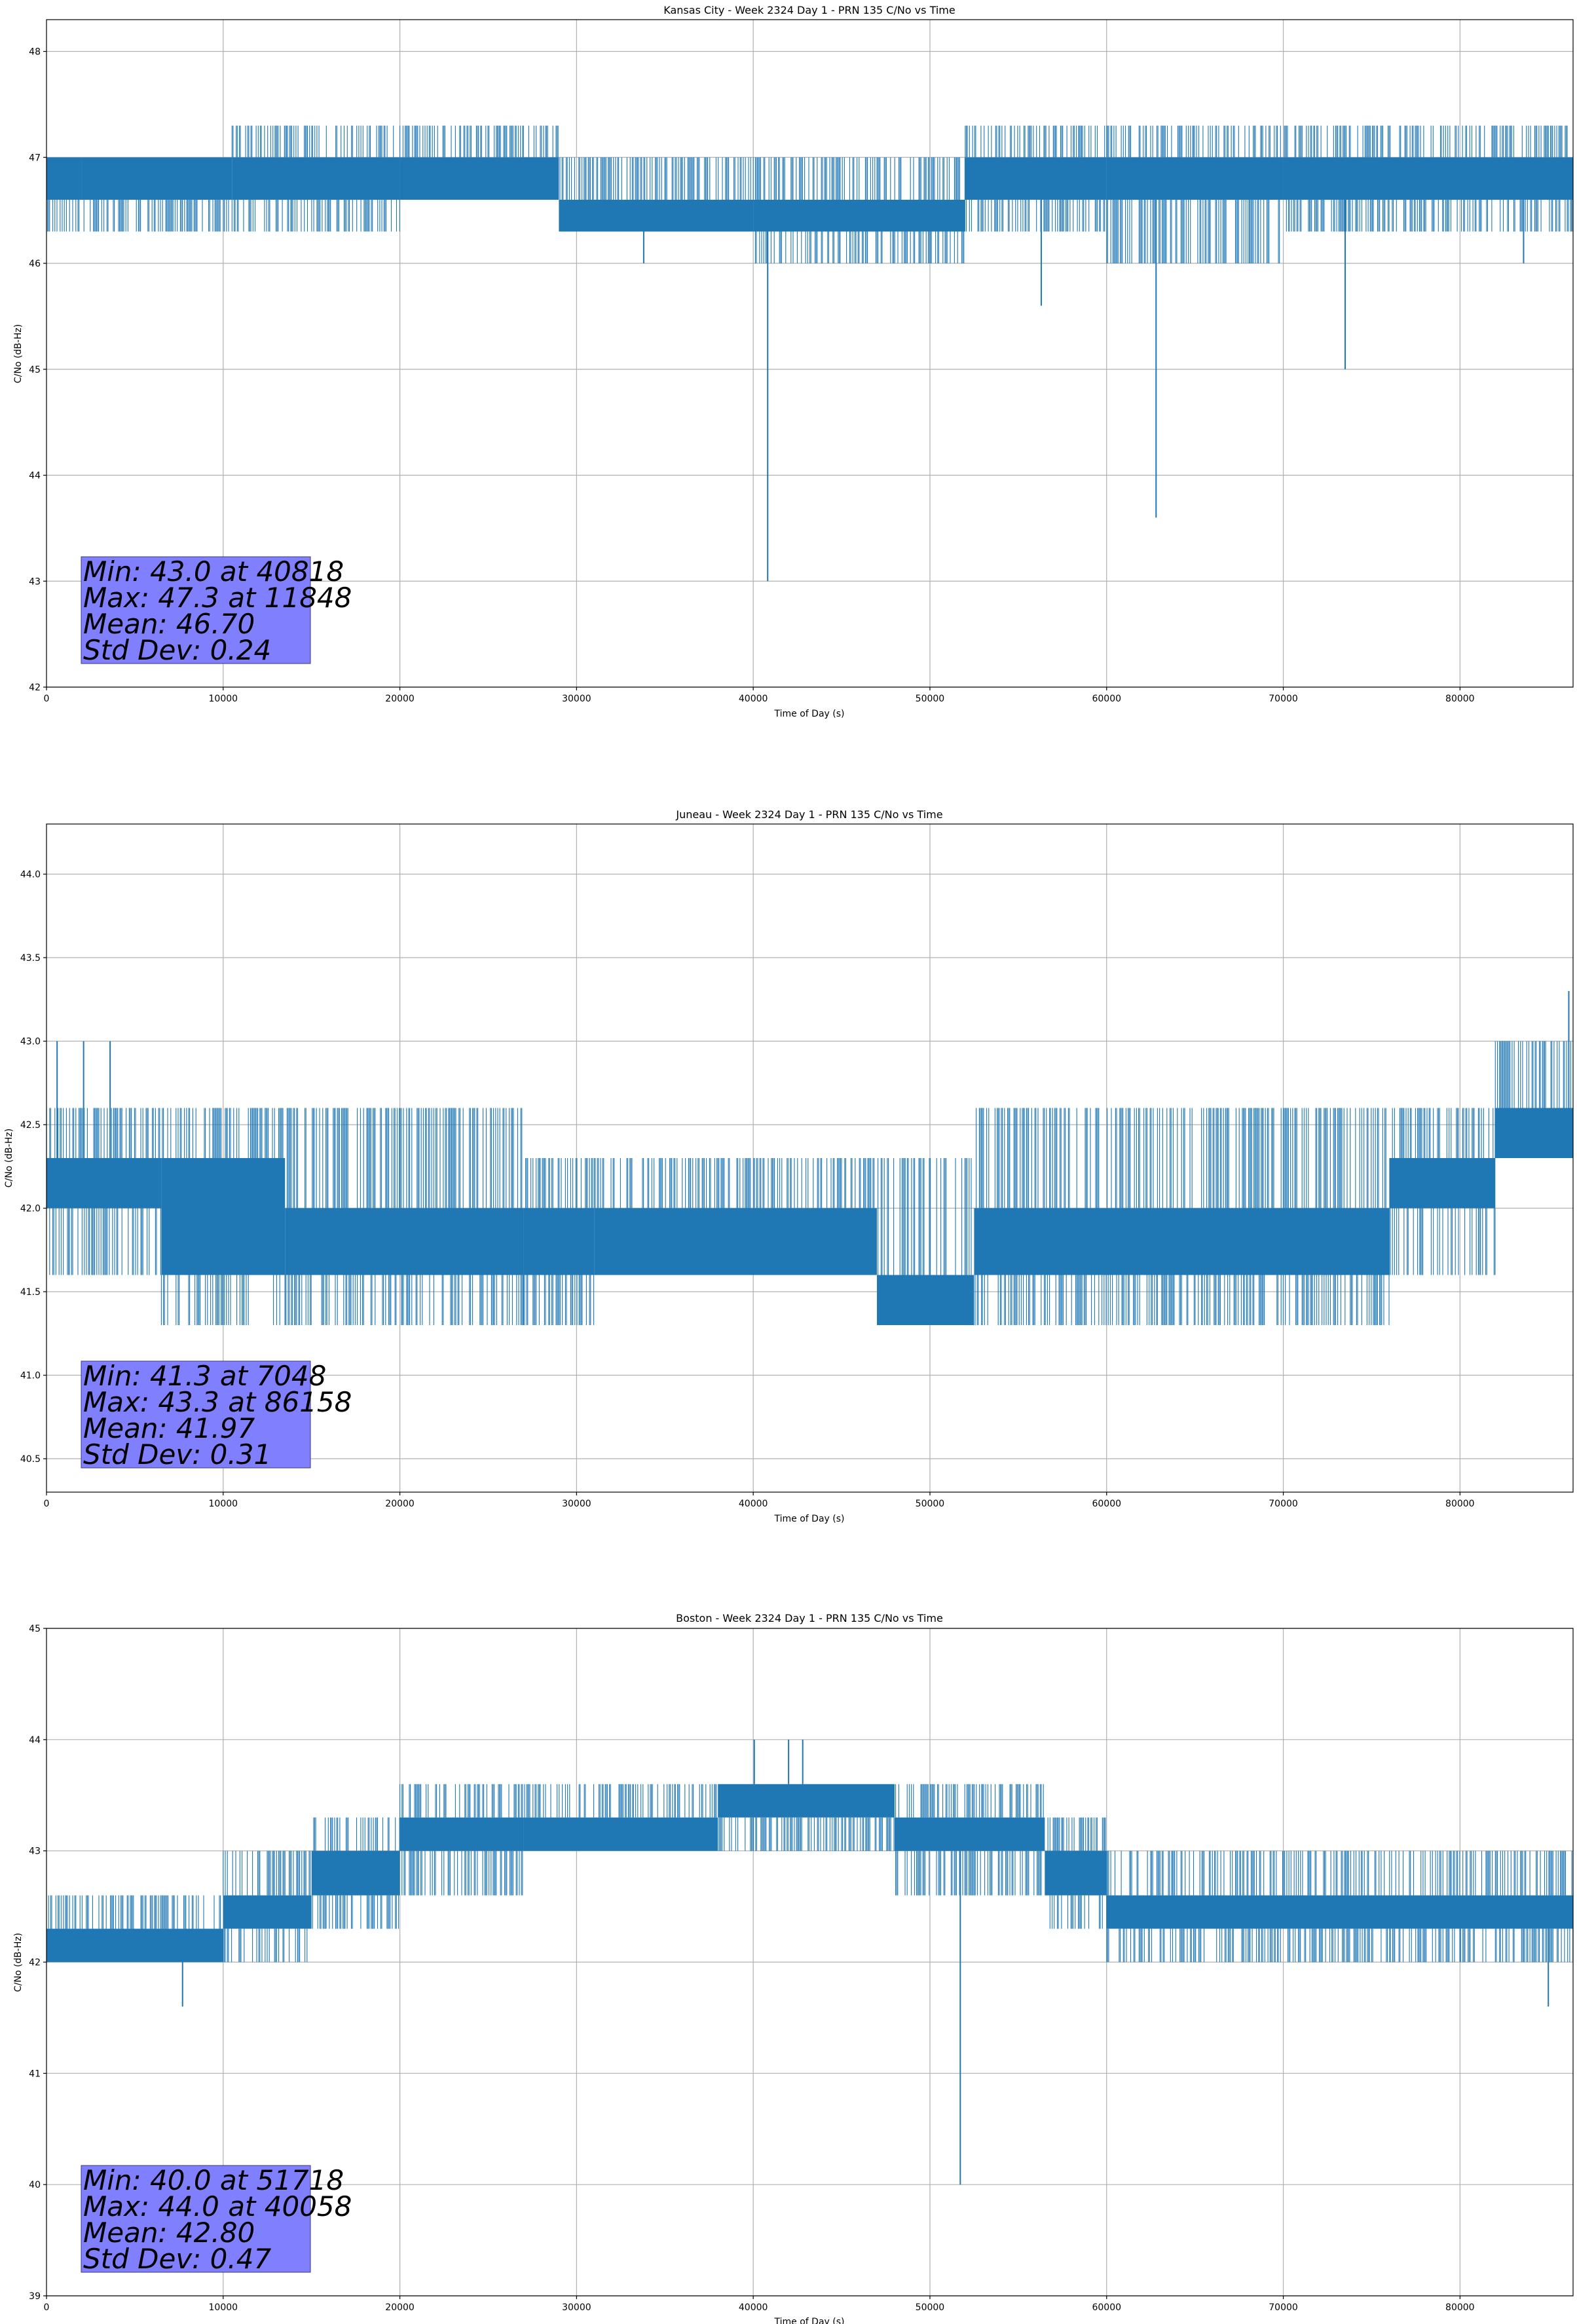 Image resolution: width=1577 pixels, height=2324 pixels. I want to click on stats-max: Max: 44.0 at 40058, so click(217, 2206).